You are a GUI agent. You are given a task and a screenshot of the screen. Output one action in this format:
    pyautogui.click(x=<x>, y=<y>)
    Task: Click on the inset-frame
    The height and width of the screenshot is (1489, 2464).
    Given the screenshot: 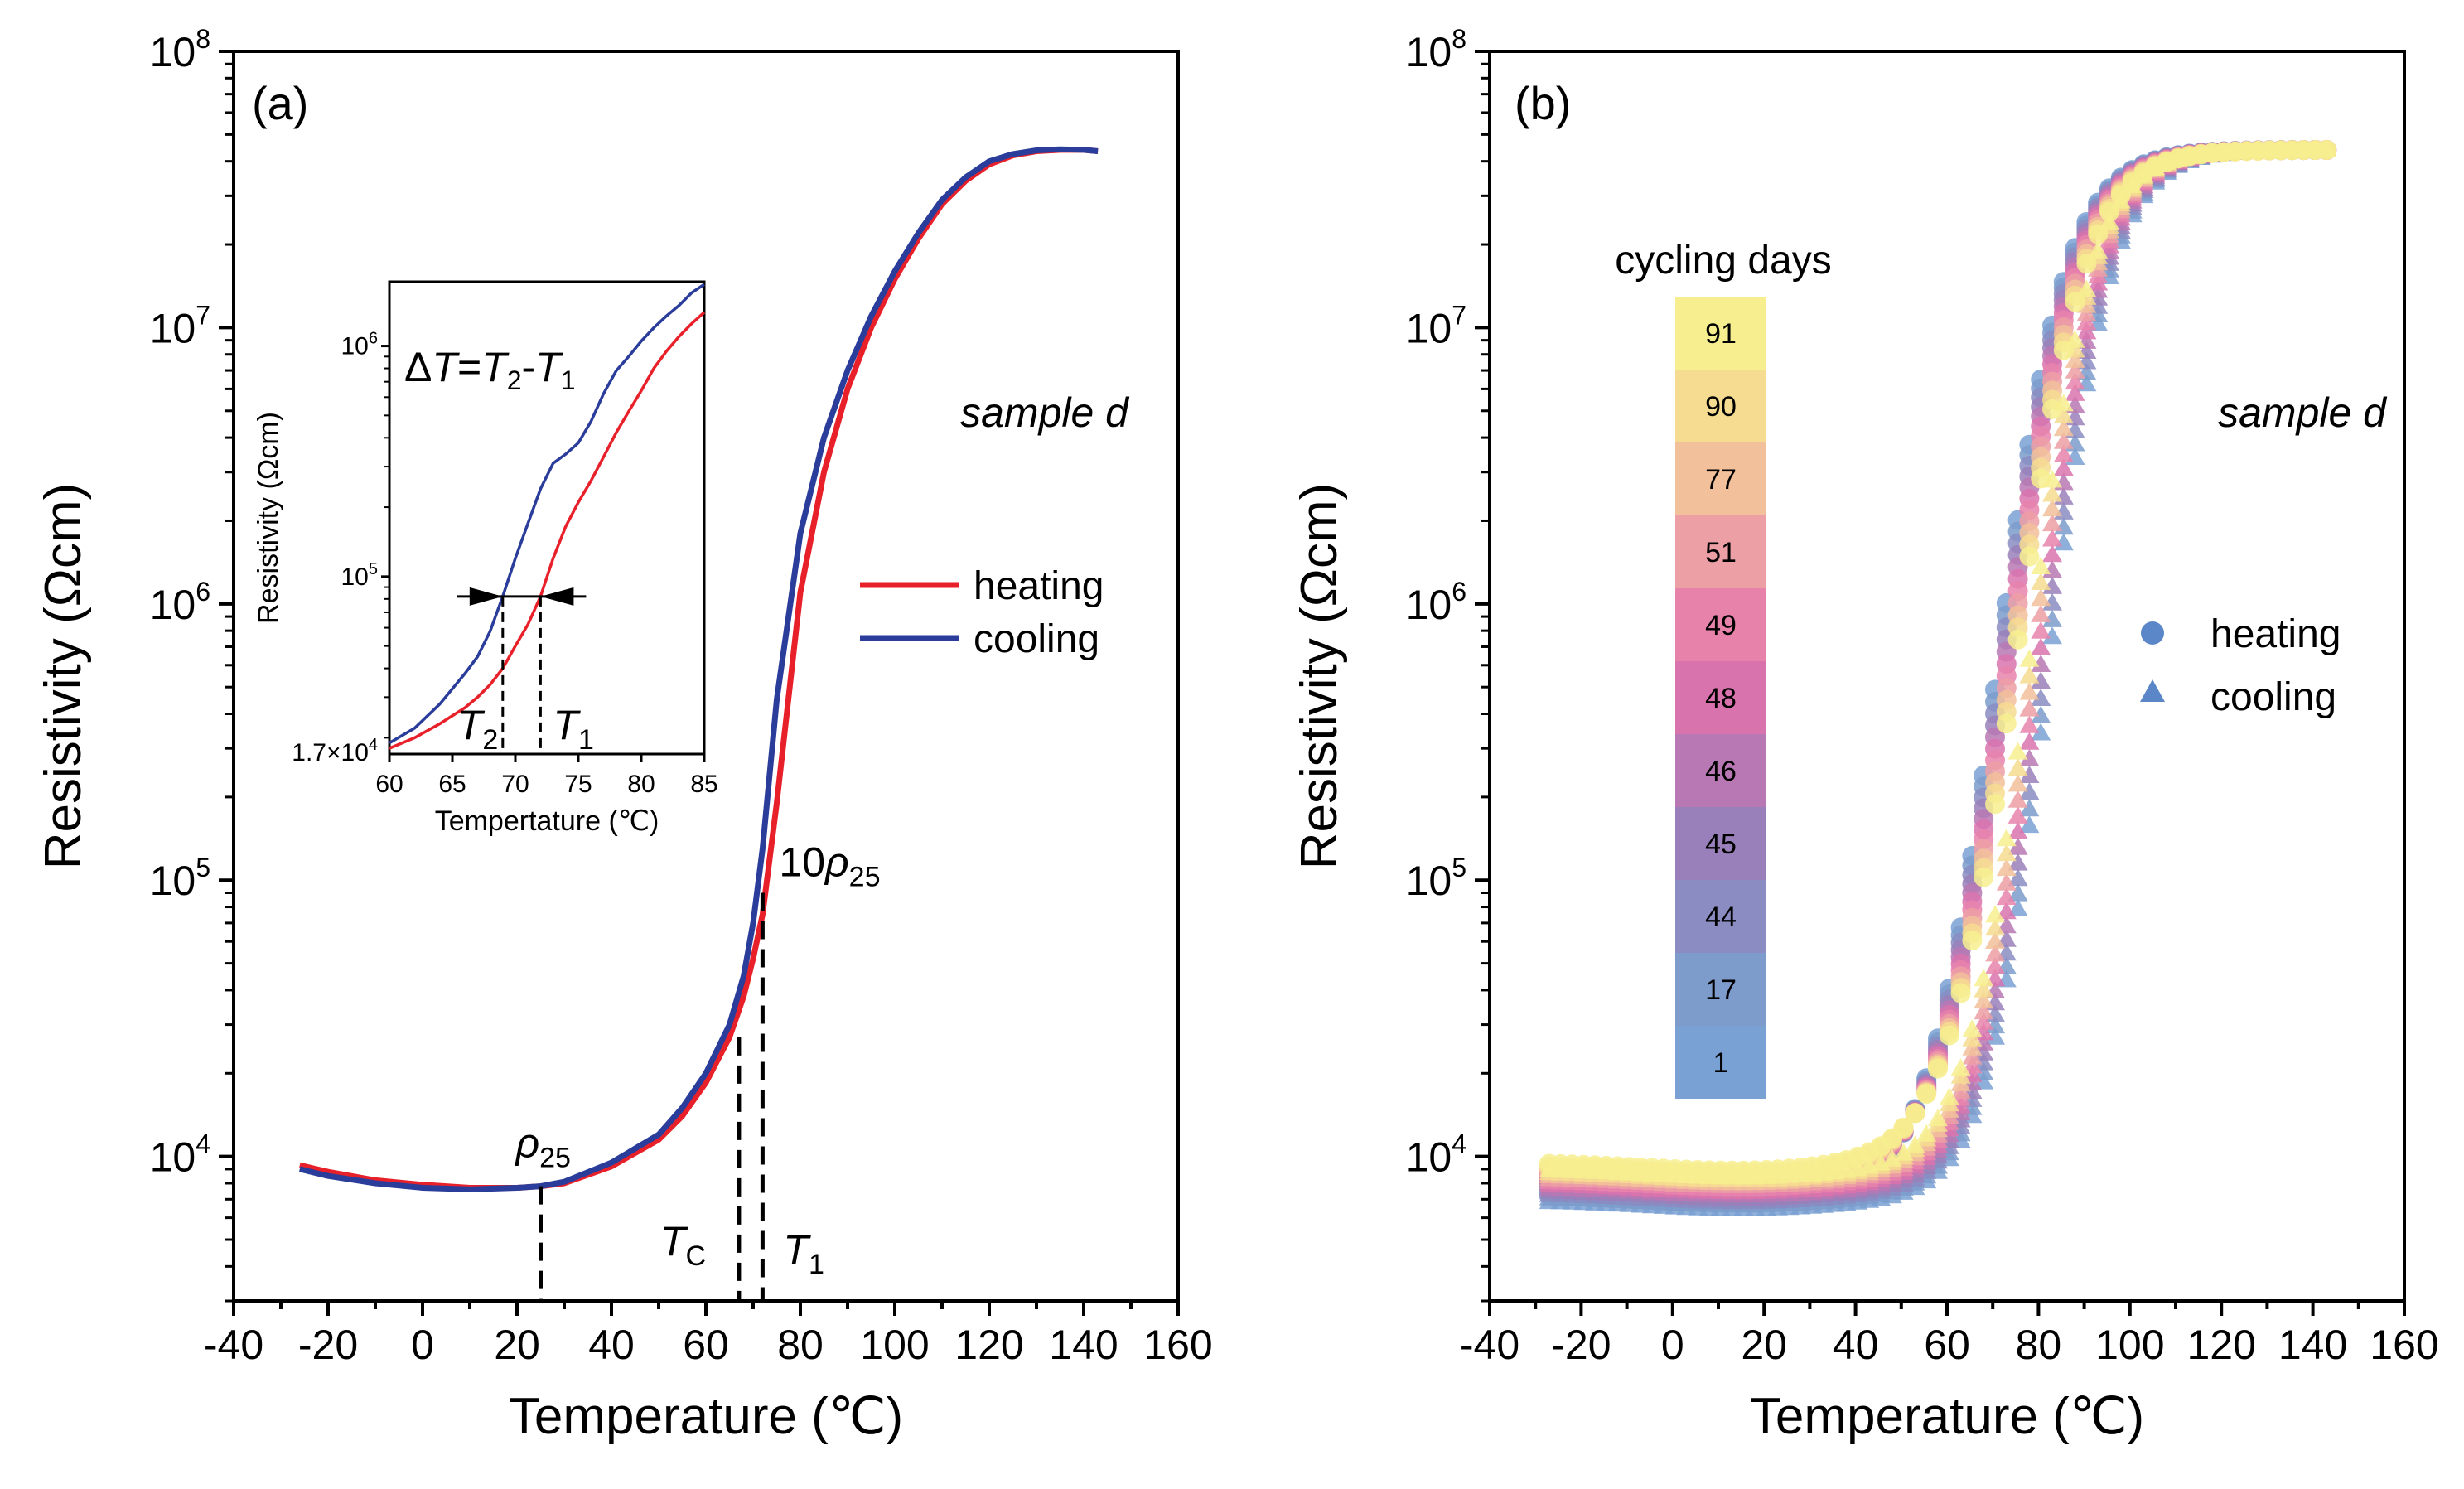 What is the action you would take?
    pyautogui.click(x=547, y=518)
    